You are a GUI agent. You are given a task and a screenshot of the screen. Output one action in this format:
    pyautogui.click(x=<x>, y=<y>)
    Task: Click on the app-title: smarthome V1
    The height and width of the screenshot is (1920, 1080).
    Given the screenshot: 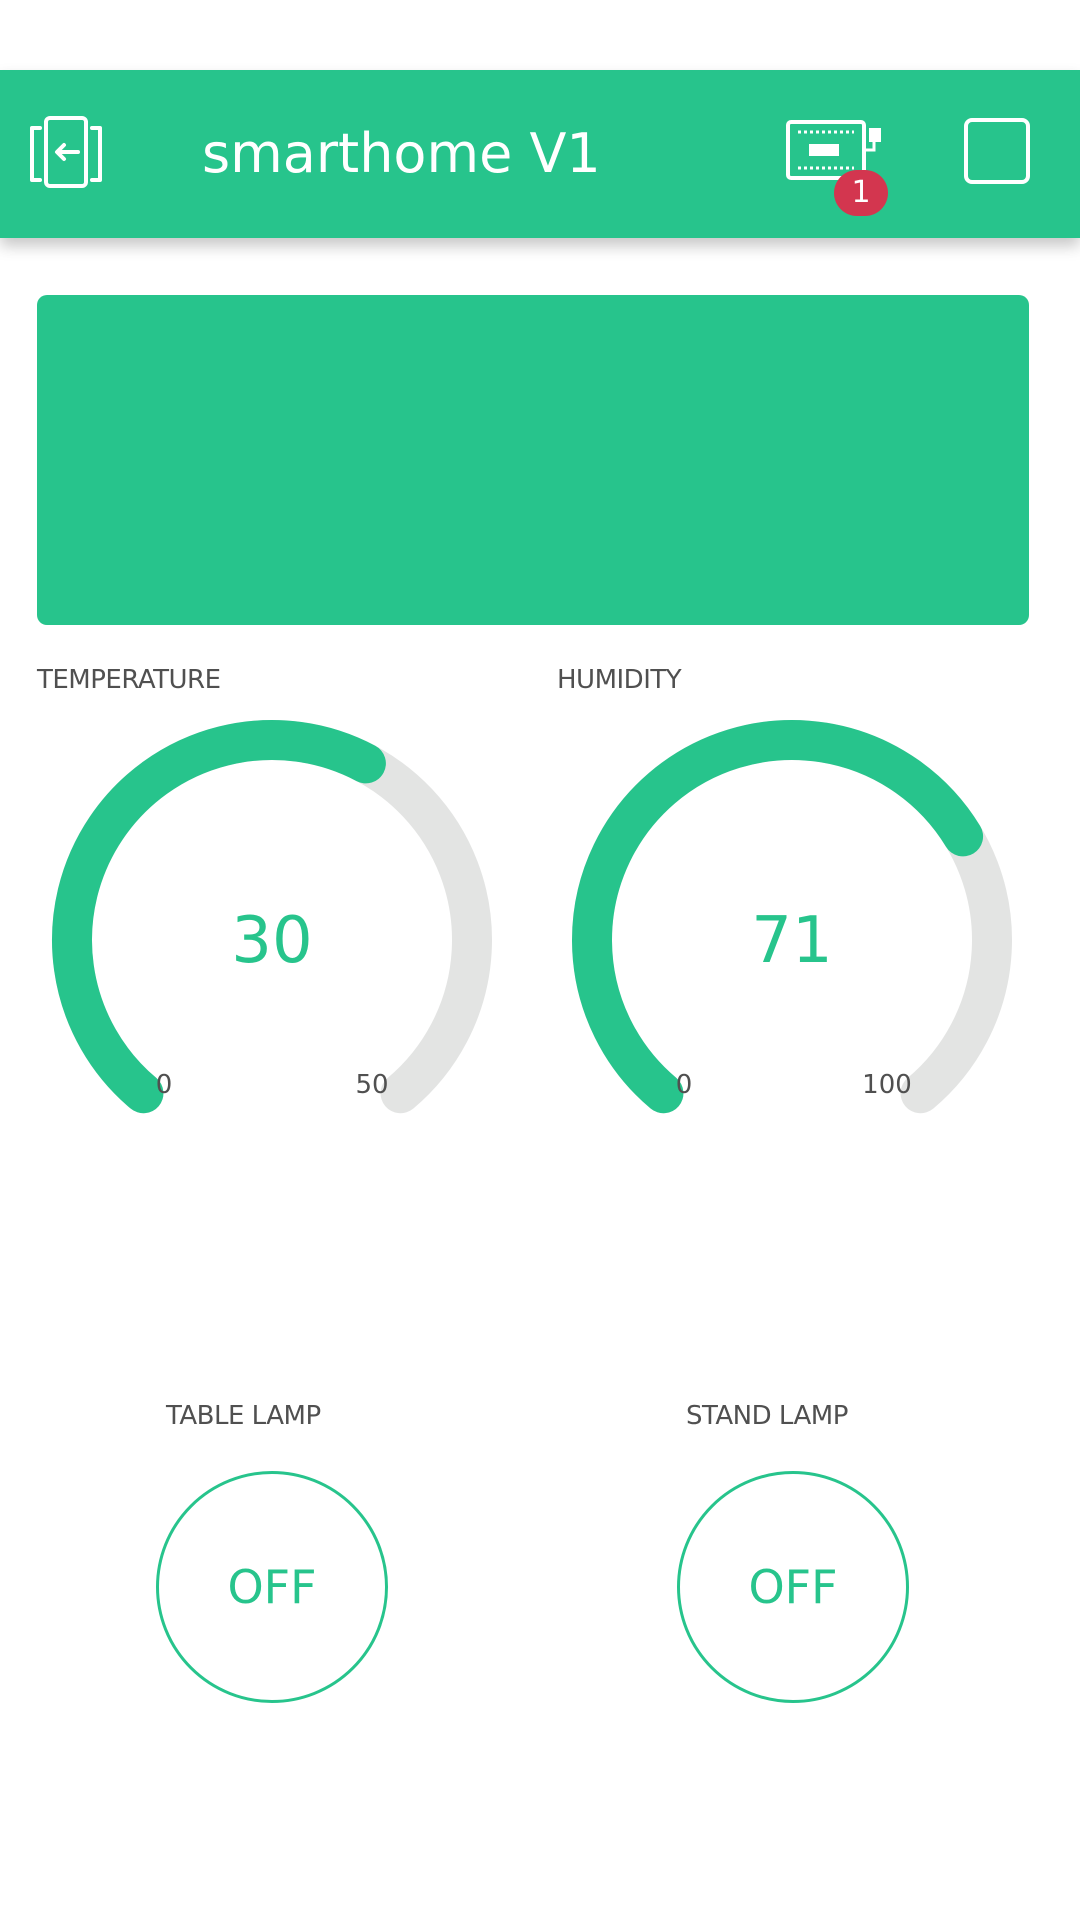 What is the action you would take?
    pyautogui.click(x=401, y=153)
    